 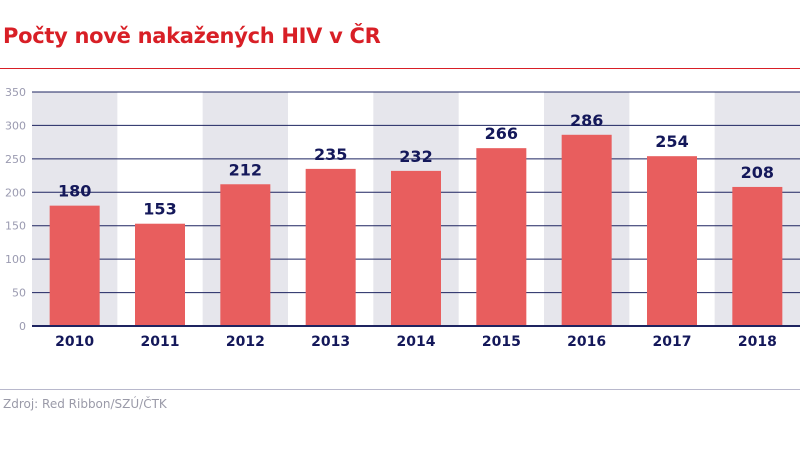 I want to click on data-label: 212, so click(x=245, y=169).